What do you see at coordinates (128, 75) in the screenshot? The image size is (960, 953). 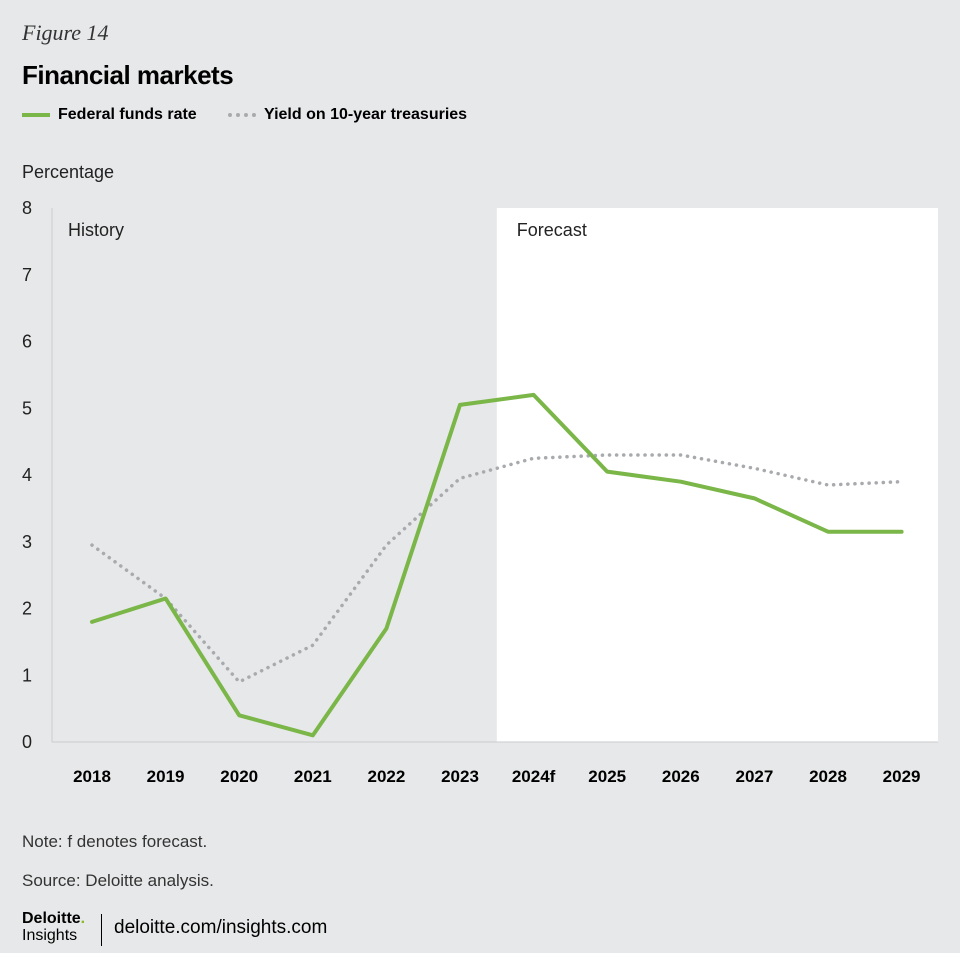 I see `chart-title: Financial markets` at bounding box center [128, 75].